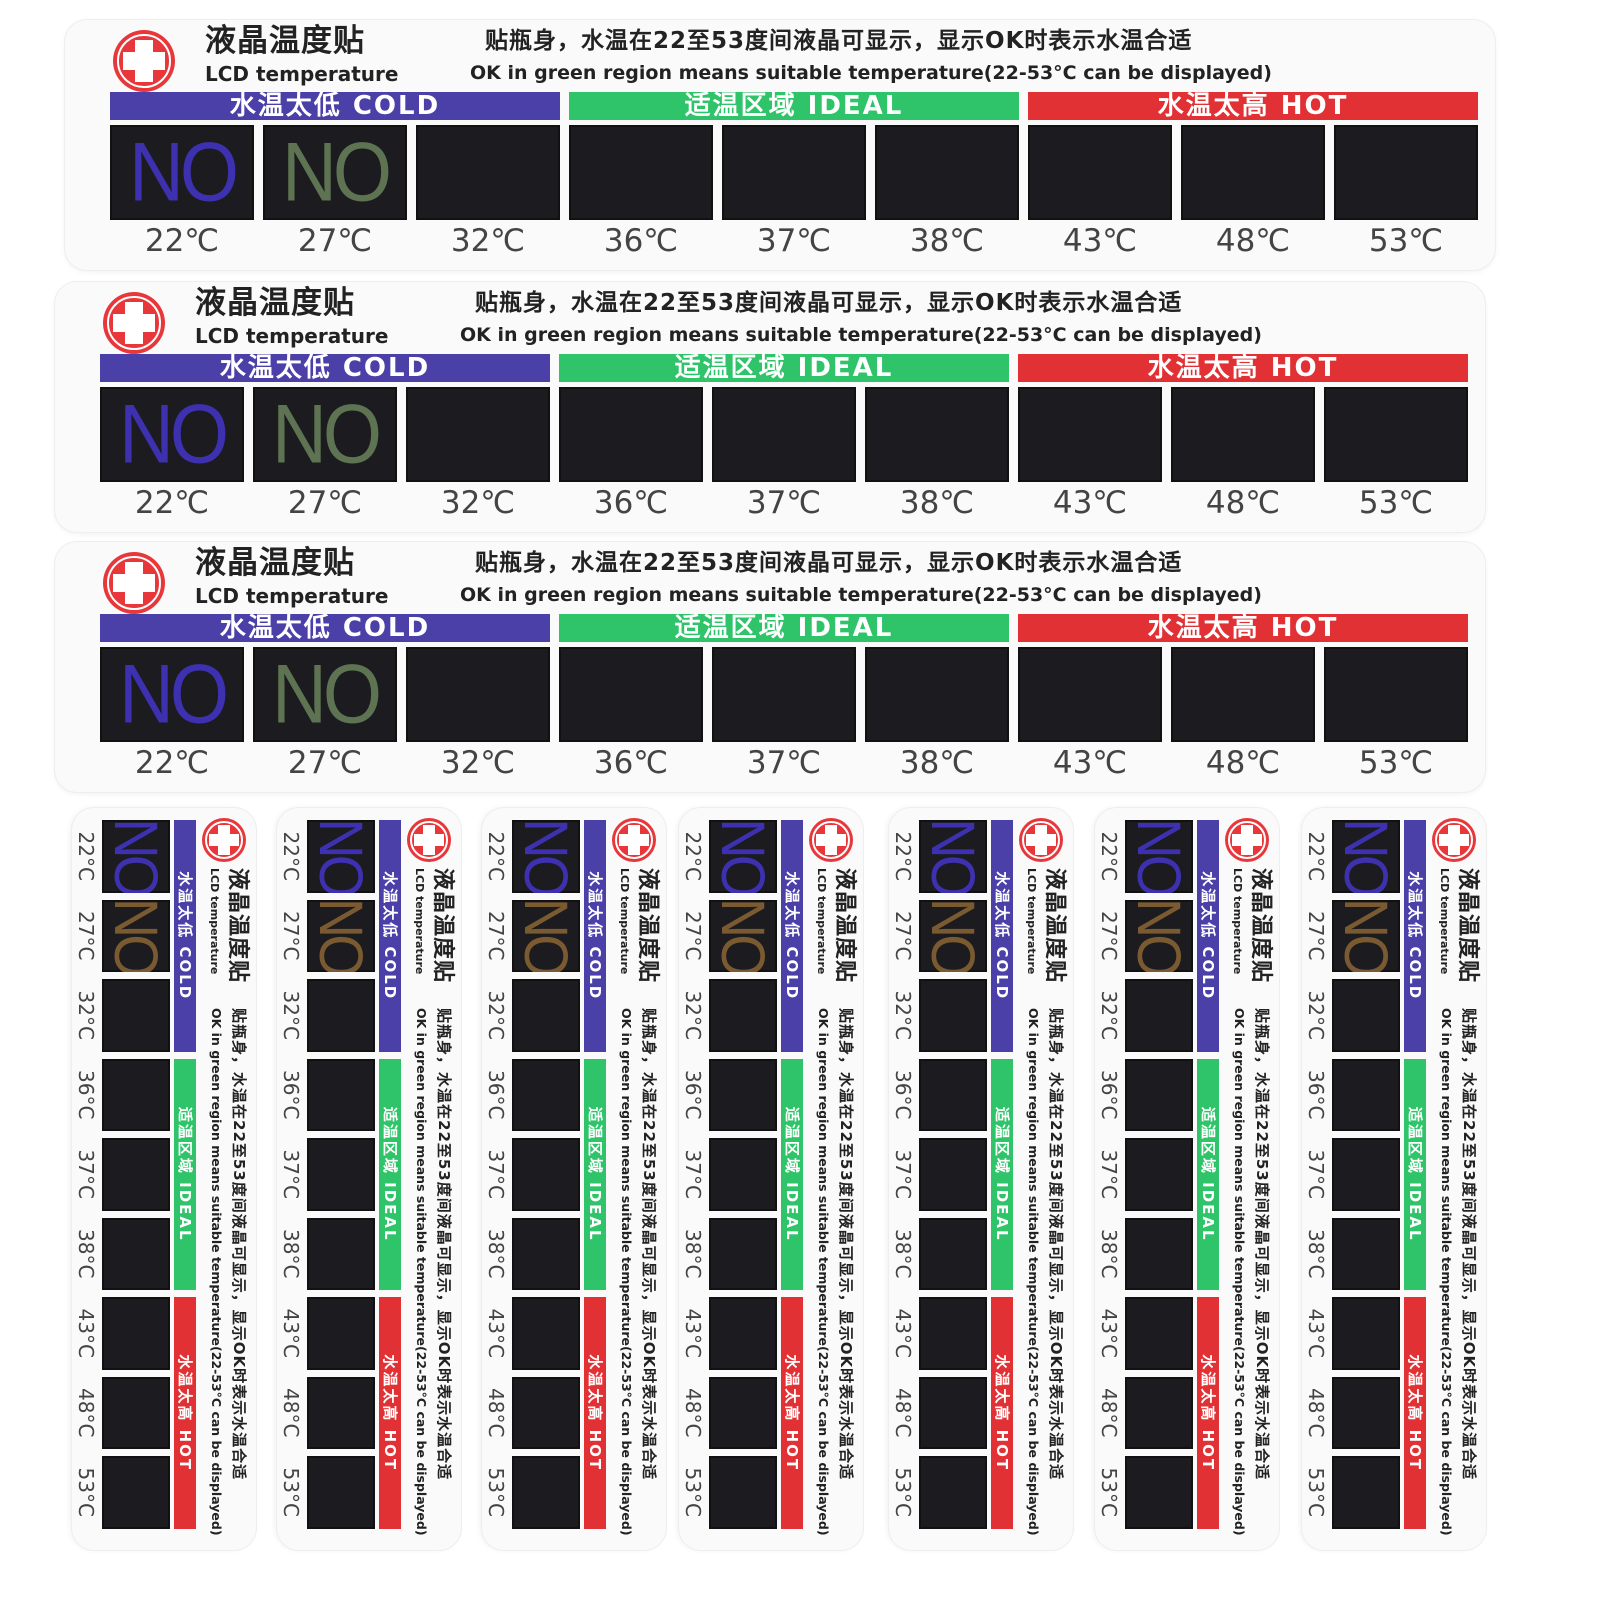 The image size is (1600, 1600). What do you see at coordinates (1090, 763) in the screenshot?
I see `temperature-label: 43℃` at bounding box center [1090, 763].